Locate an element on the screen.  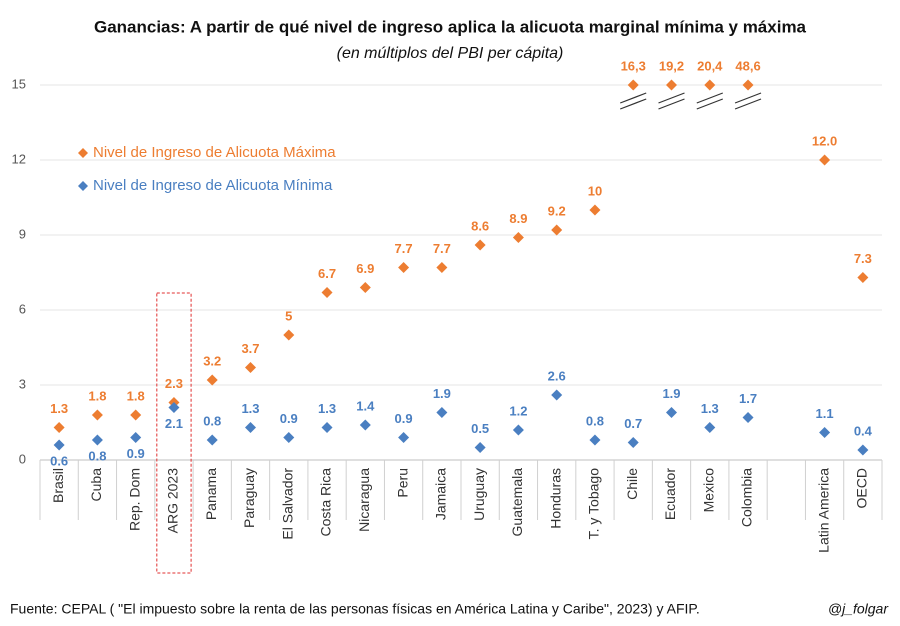
data-label: 12.0 is located at coordinates (824, 140).